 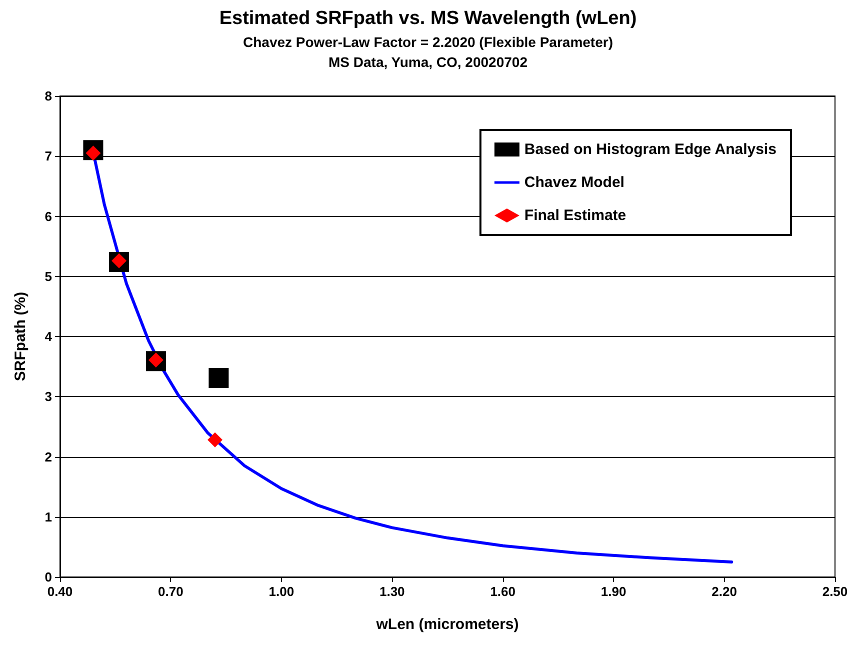 What do you see at coordinates (20, 337) in the screenshot?
I see `y-axis-title: SRFpath (%)` at bounding box center [20, 337].